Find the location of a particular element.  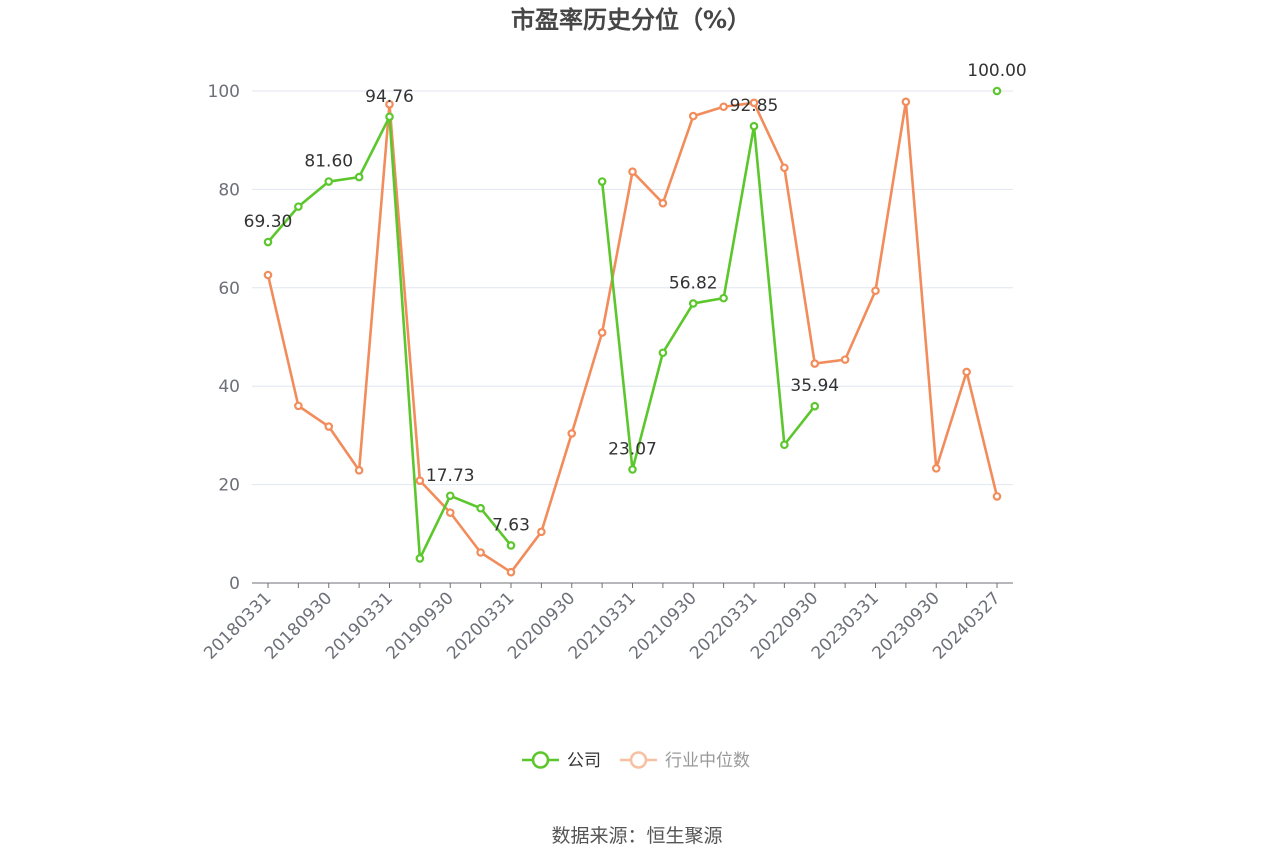

y-tick-label: 80 is located at coordinates (229, 190).